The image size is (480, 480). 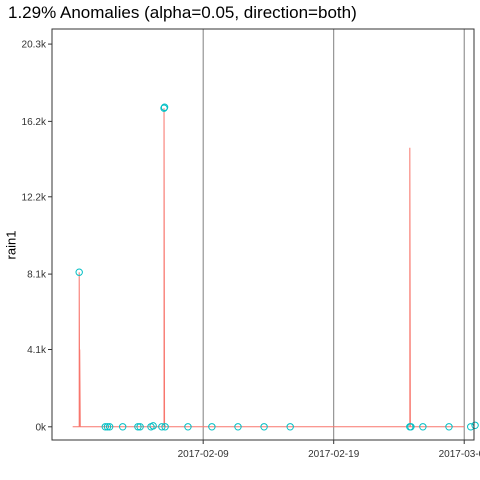 What do you see at coordinates (204, 454) in the screenshot?
I see `x-tick-label: 2017-02-09` at bounding box center [204, 454].